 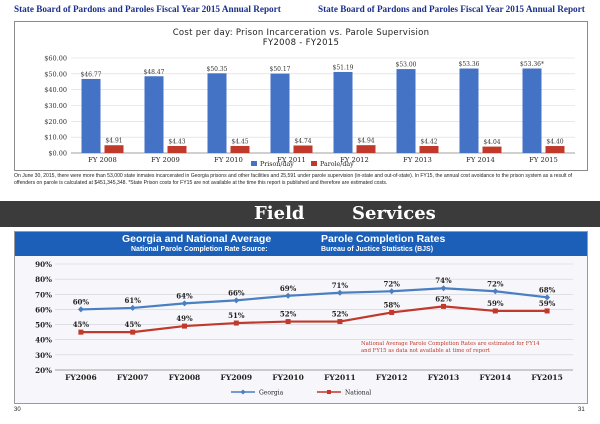 What do you see at coordinates (554, 142) in the screenshot?
I see `cost-data-label: $4.40` at bounding box center [554, 142].